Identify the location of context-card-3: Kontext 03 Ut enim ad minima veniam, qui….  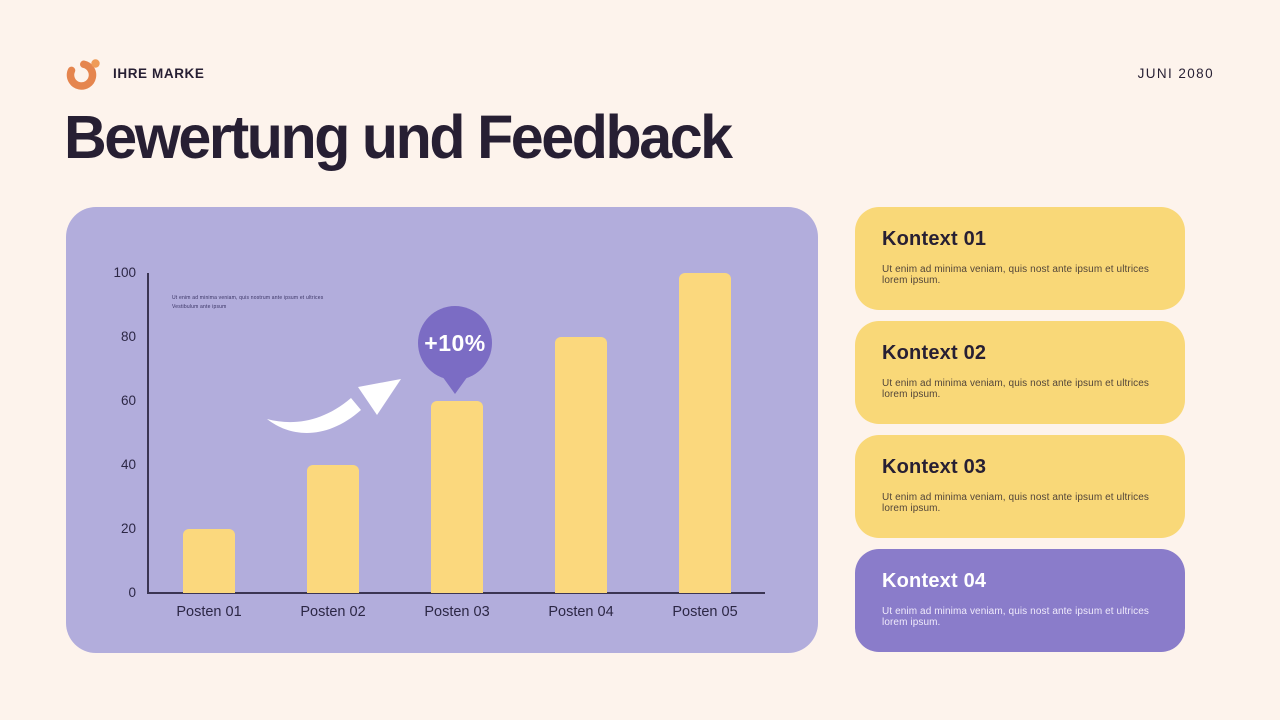
(1020, 486).